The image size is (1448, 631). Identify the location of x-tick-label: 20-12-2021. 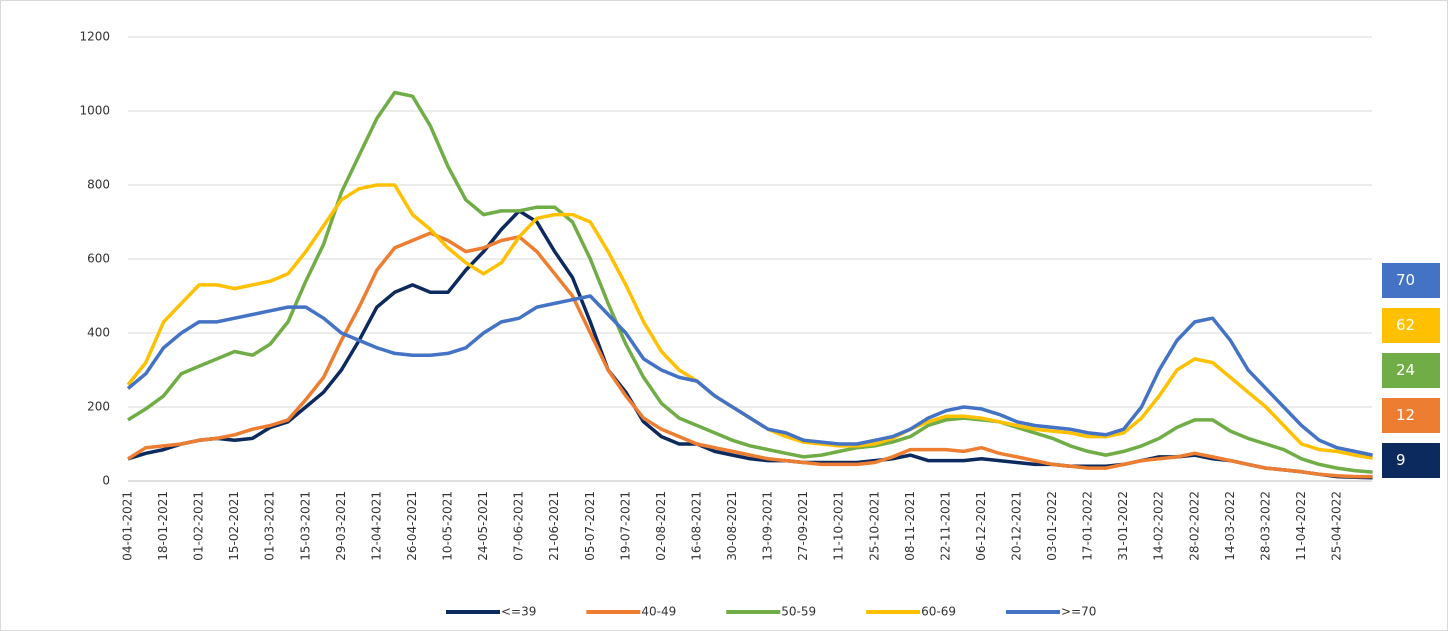
(1017, 526).